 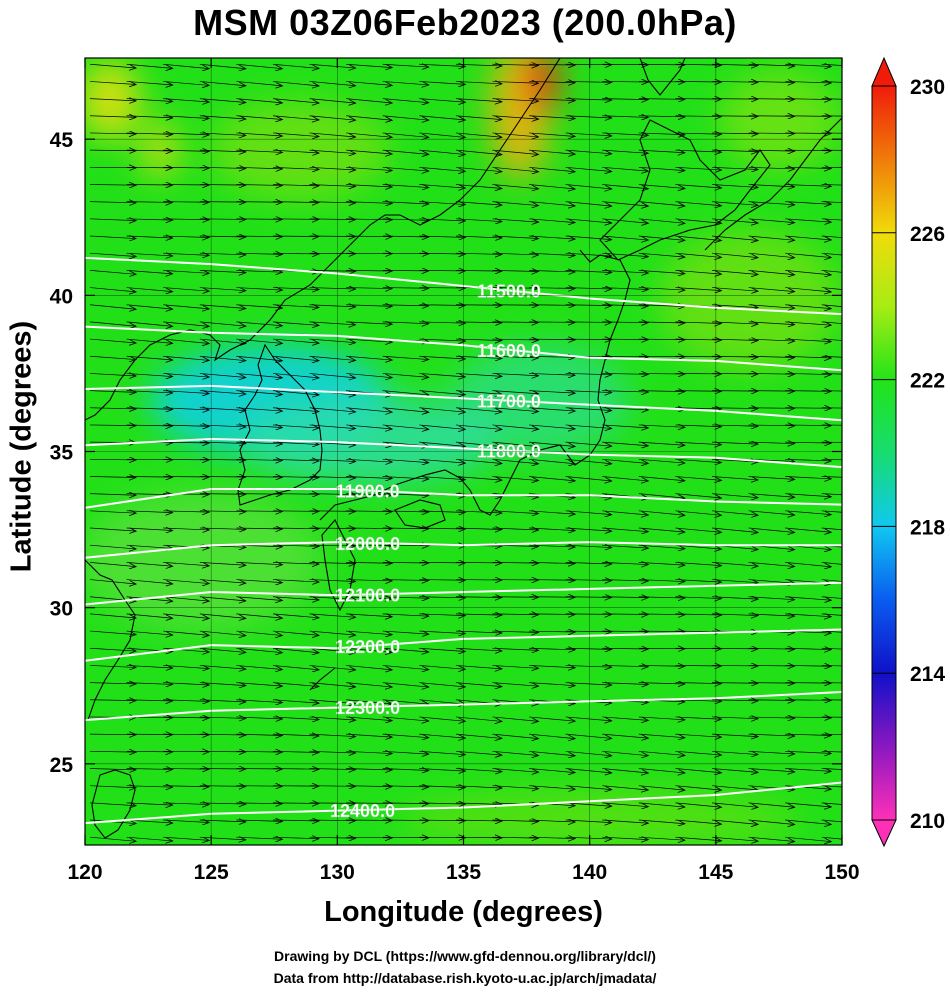 I want to click on y-tick-label: 45, so click(x=62, y=140).